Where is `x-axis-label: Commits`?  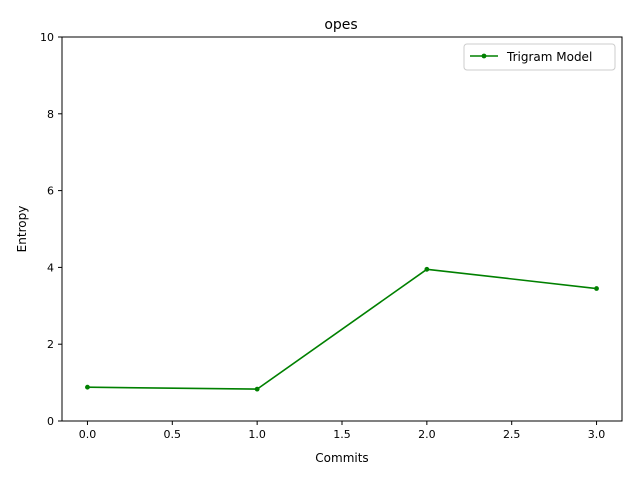 x-axis-label: Commits is located at coordinates (341, 458).